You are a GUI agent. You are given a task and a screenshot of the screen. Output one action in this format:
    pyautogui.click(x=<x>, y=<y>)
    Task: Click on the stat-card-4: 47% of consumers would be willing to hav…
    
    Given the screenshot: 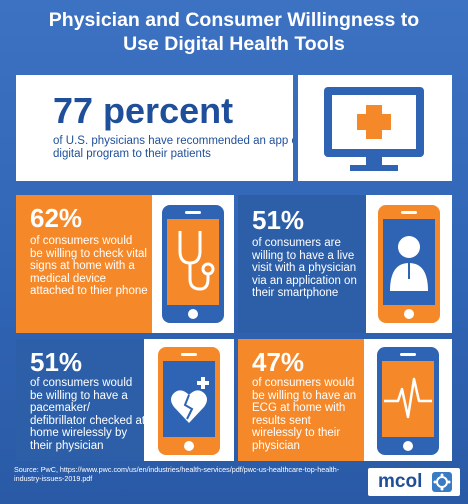 What is the action you would take?
    pyautogui.click(x=301, y=400)
    